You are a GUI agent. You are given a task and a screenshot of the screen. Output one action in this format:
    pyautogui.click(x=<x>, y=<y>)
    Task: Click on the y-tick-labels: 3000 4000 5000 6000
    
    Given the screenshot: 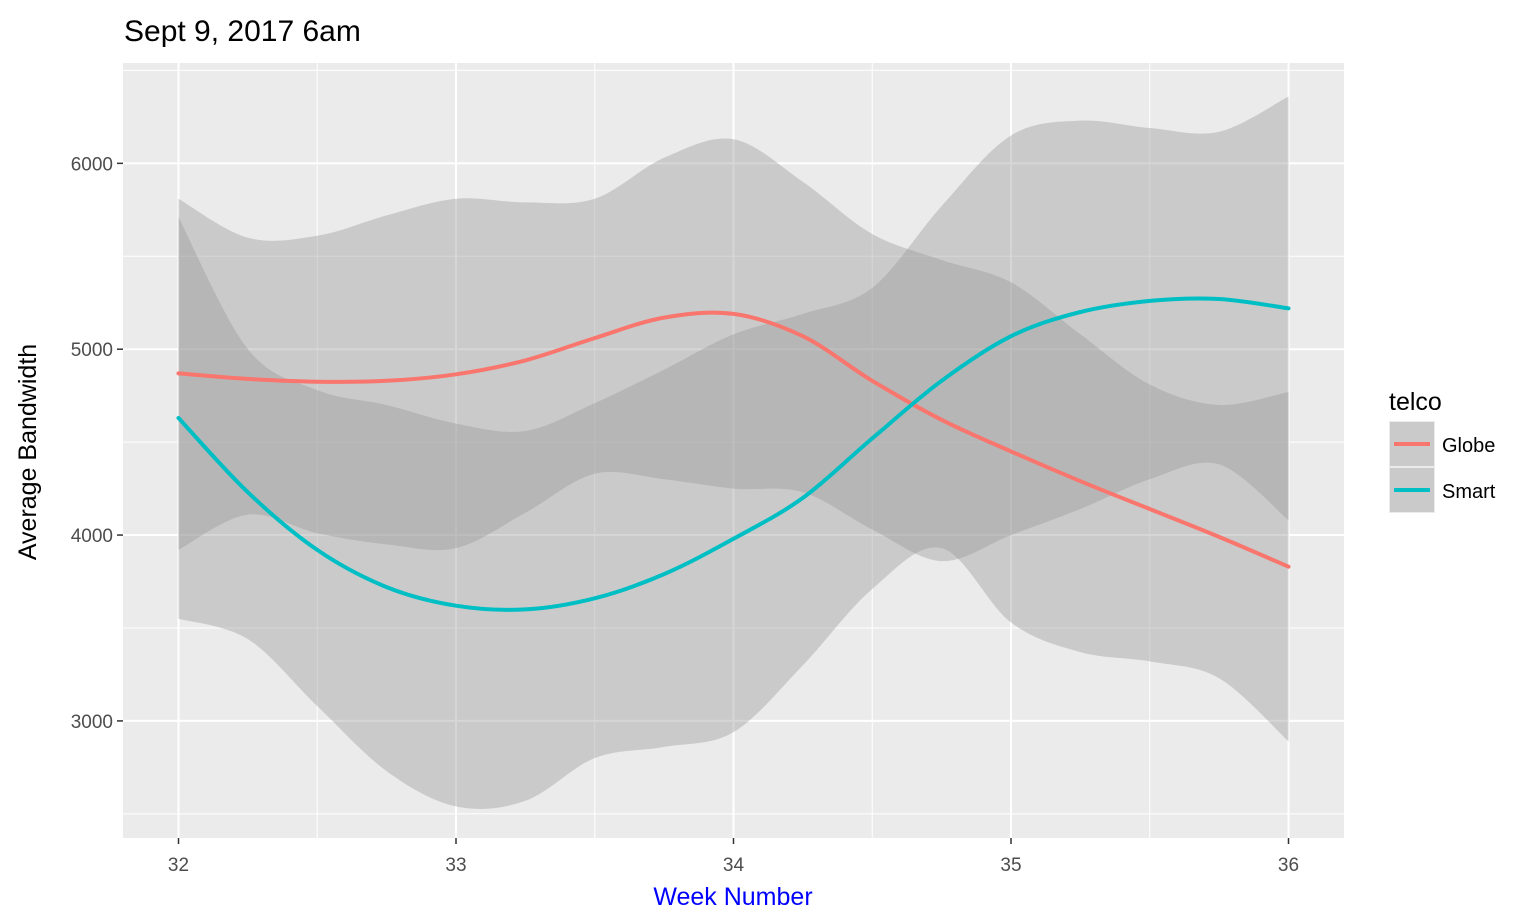 What is the action you would take?
    pyautogui.click(x=92, y=443)
    